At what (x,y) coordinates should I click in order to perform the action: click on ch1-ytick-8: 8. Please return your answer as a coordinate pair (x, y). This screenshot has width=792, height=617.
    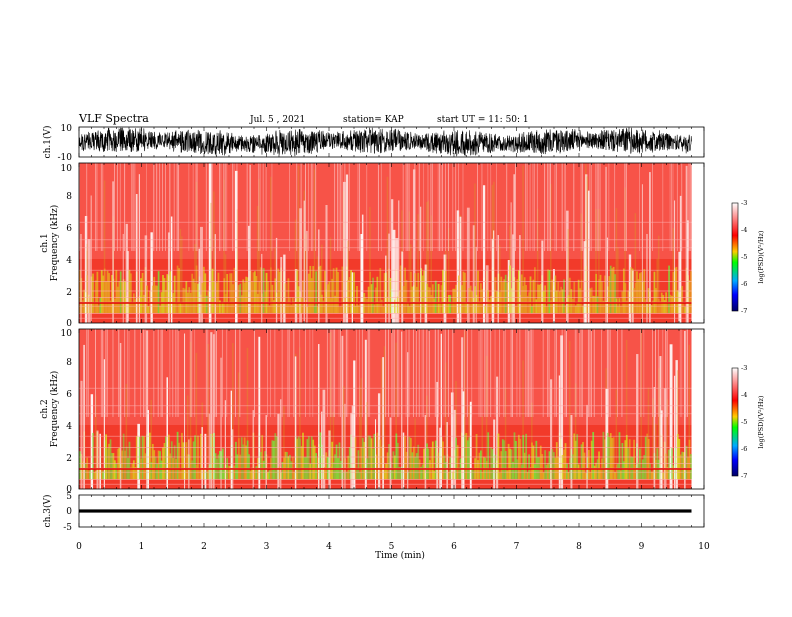
    Looking at the image, I should click on (69, 197).